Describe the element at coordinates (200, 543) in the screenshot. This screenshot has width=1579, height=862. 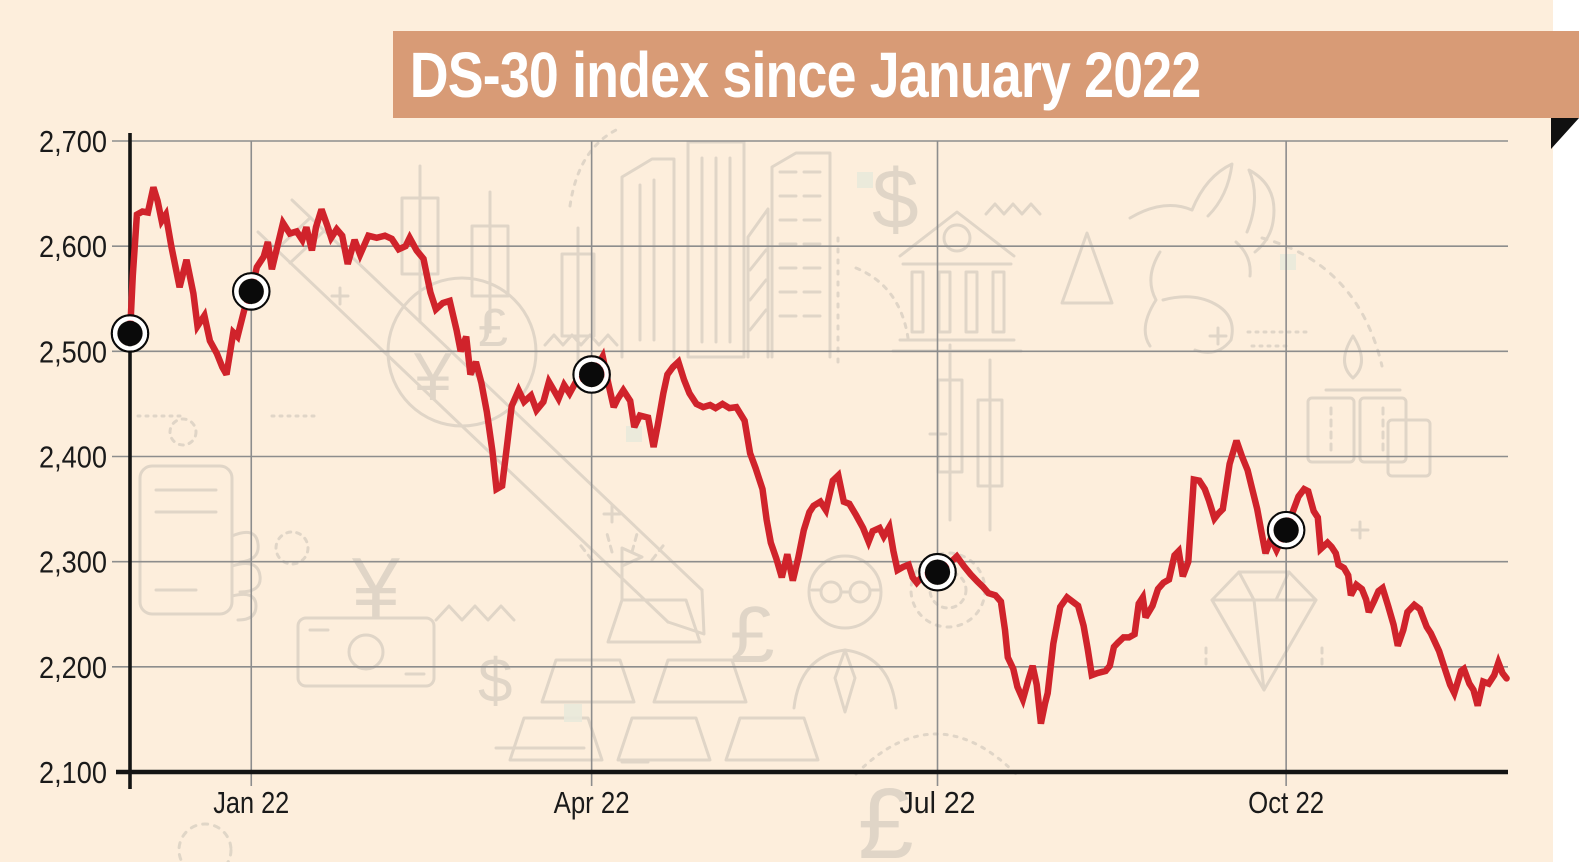
I see `phone-in-hand-icon` at that location.